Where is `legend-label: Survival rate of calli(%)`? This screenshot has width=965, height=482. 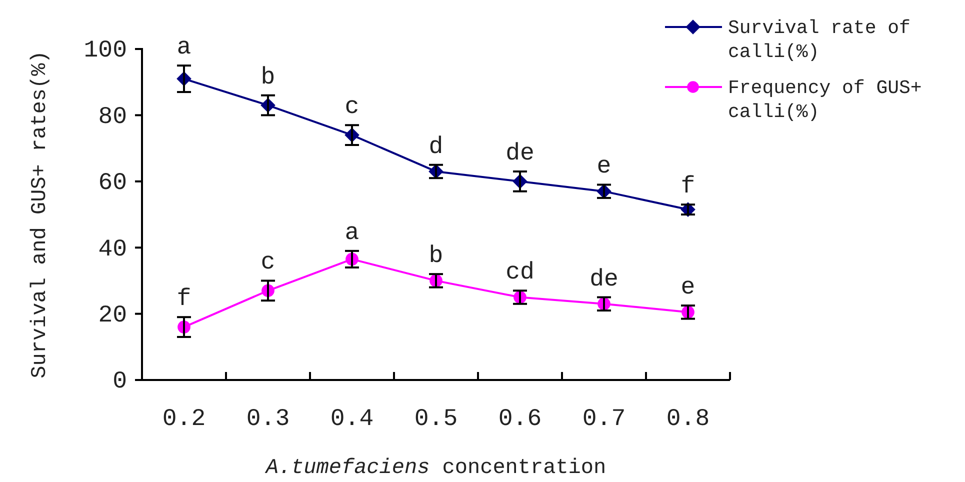
legend-label: Survival rate of calli(%) is located at coordinates (819, 40).